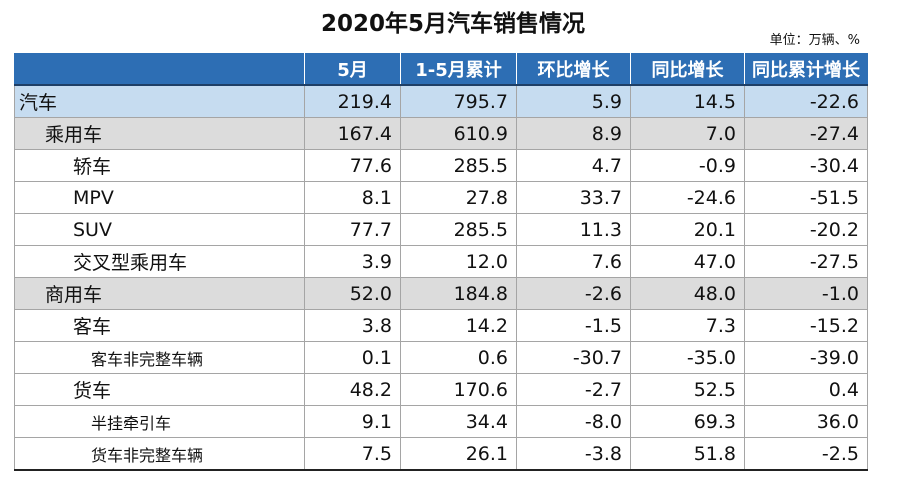 This screenshot has width=906, height=485. I want to click on header-cell-ytd: 1-5月累计, so click(458, 69).